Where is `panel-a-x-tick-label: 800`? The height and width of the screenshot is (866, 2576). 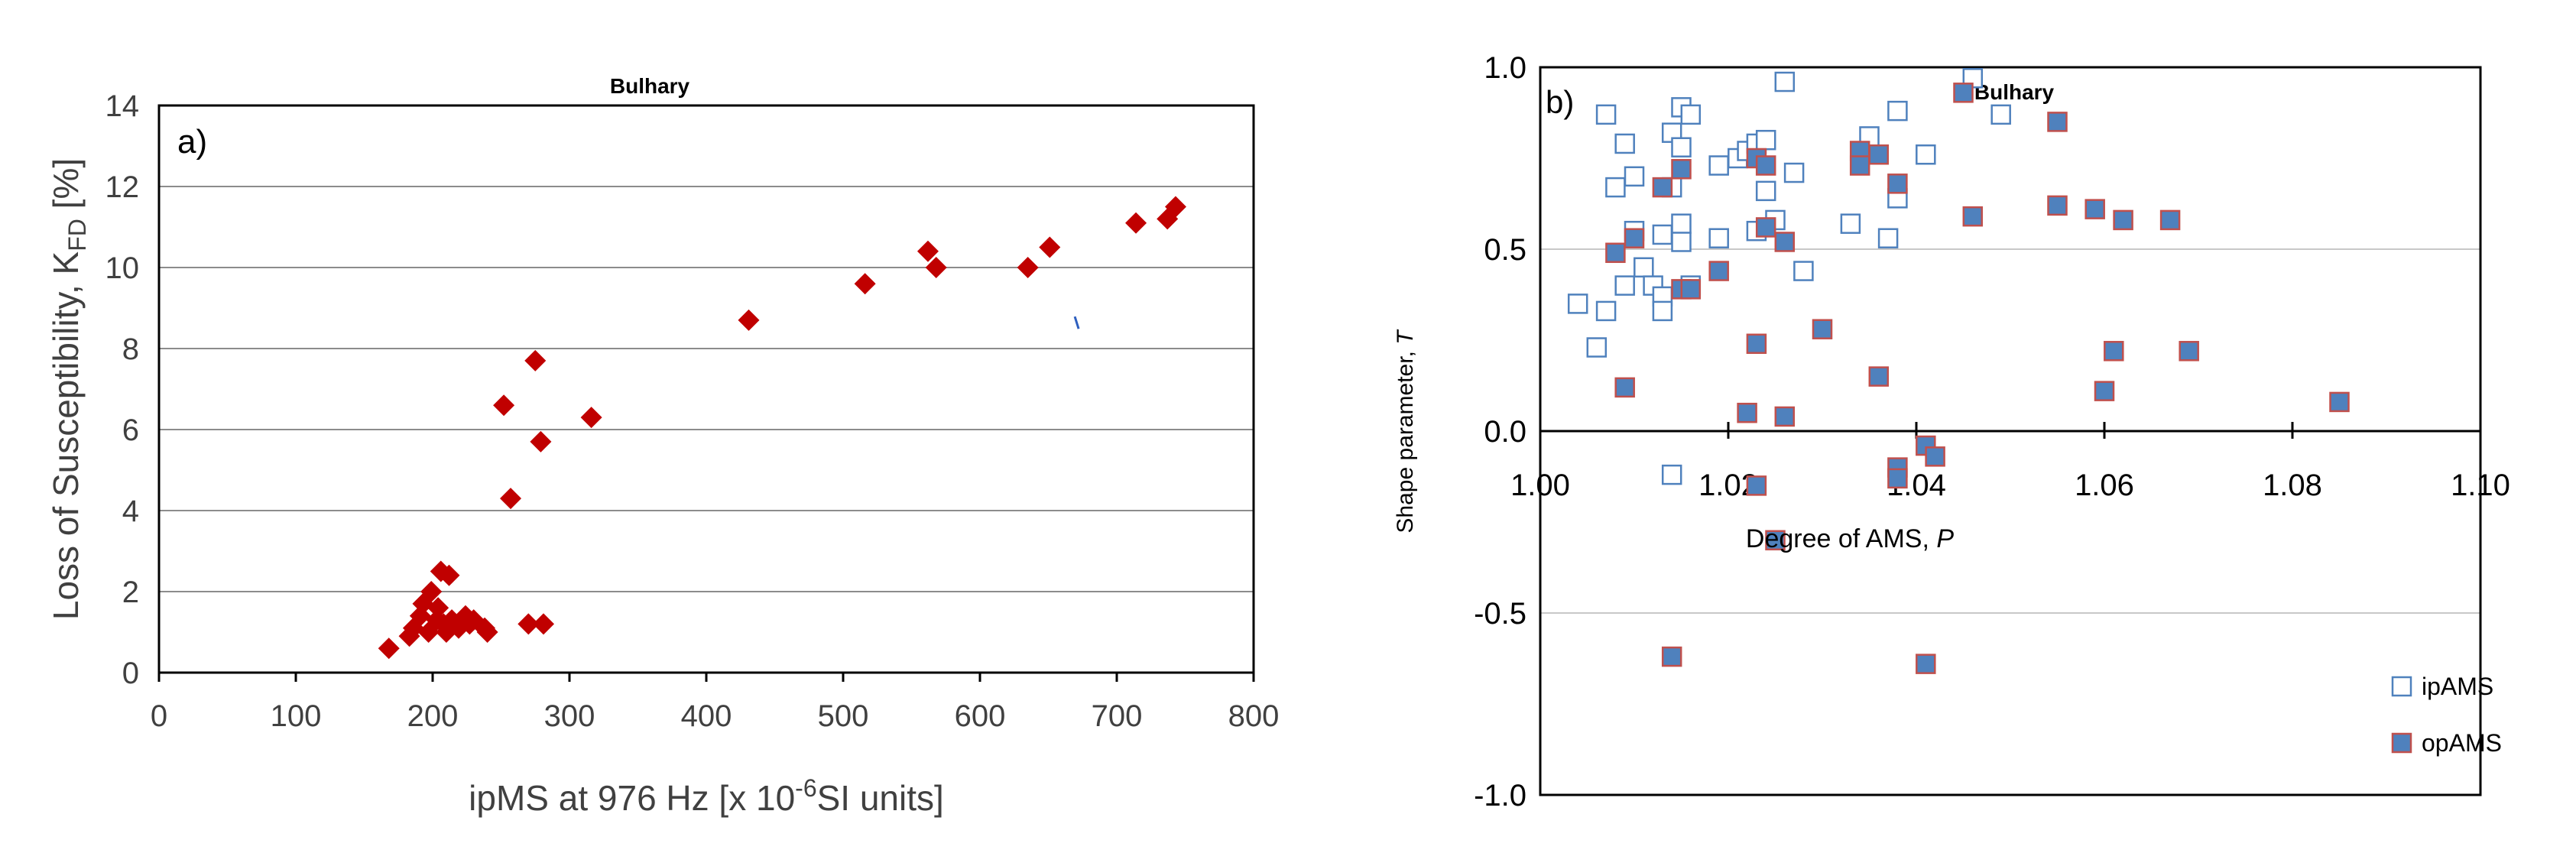
panel-a-x-tick-label: 800 is located at coordinates (1254, 716).